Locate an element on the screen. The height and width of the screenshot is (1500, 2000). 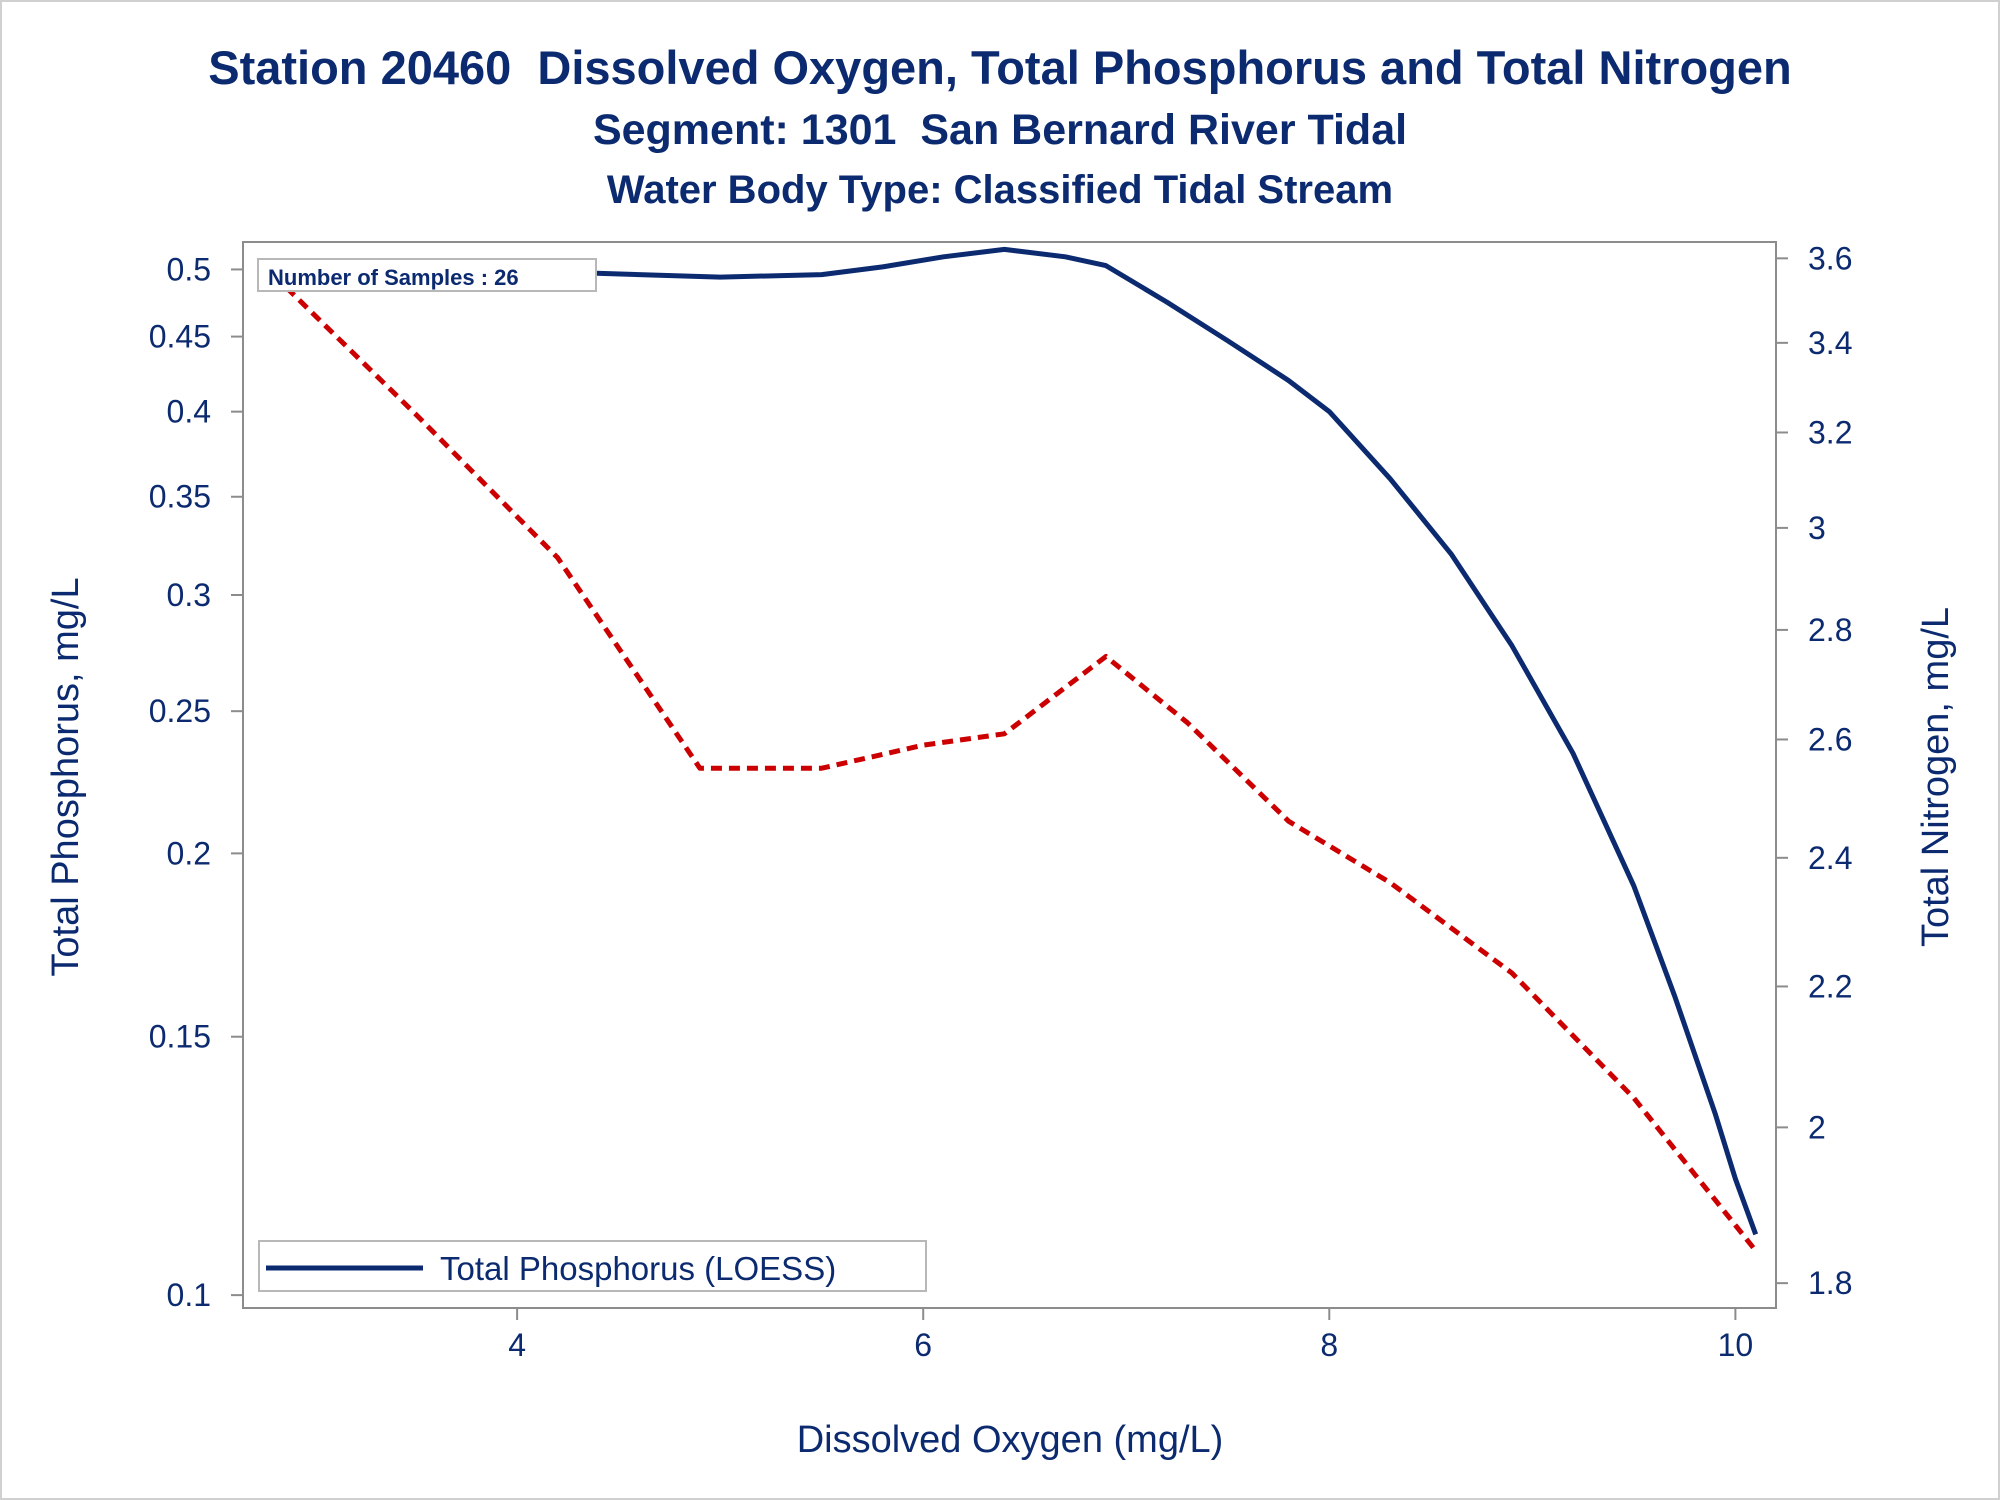
y2-tick-label: 3.2 is located at coordinates (1830, 432).